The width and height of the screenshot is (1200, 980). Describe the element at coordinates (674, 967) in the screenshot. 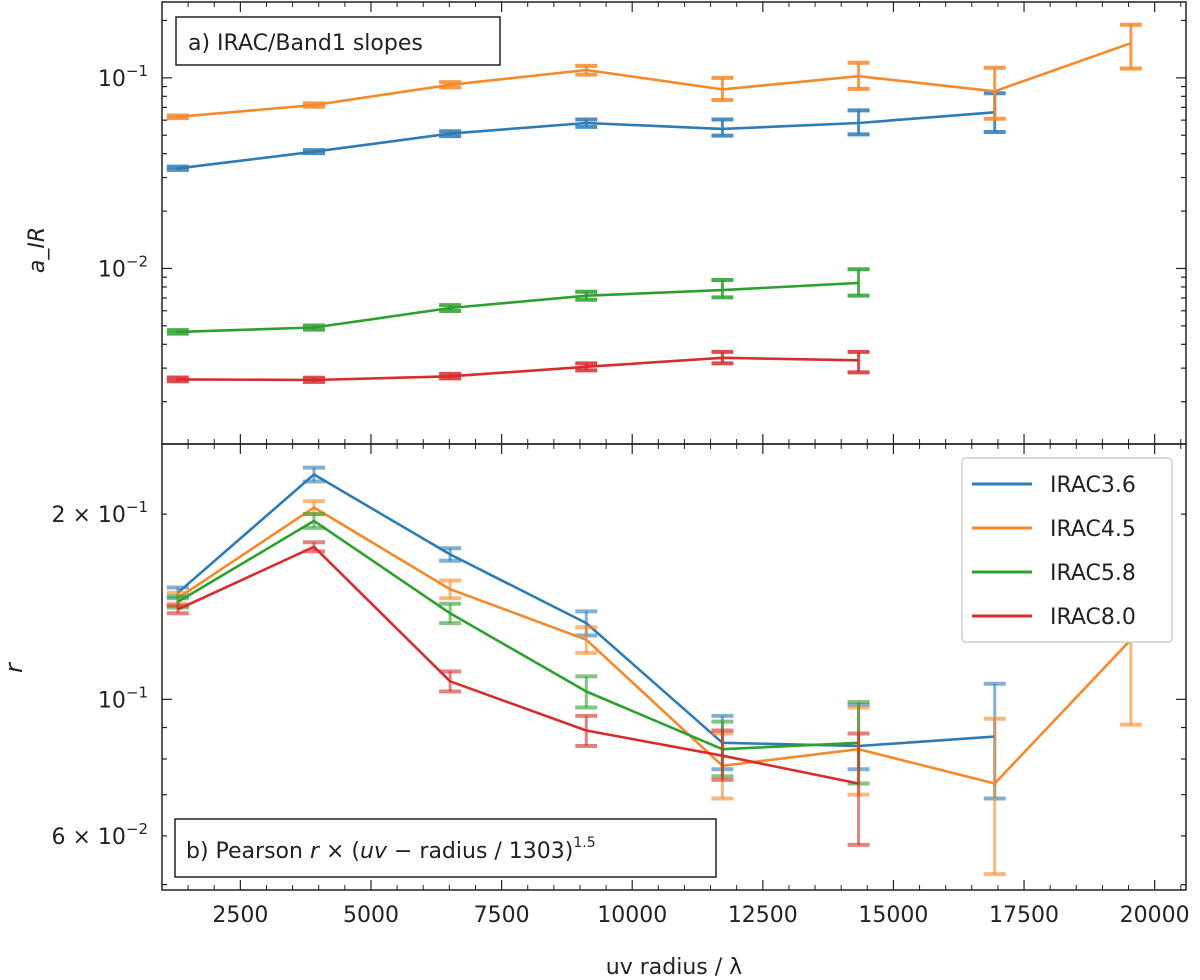

I see `x-axis-label: uv radius / λ` at that location.